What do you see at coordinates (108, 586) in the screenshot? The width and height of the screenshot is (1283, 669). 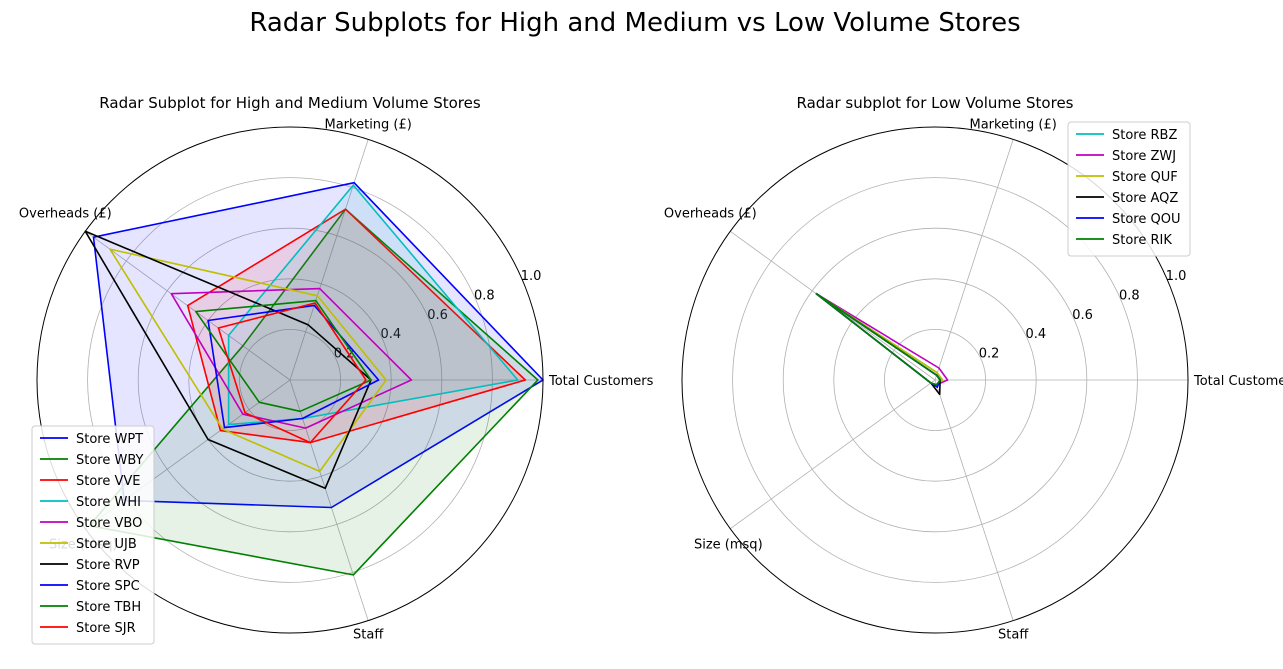 I see `legend-entry: Store SPC` at bounding box center [108, 586].